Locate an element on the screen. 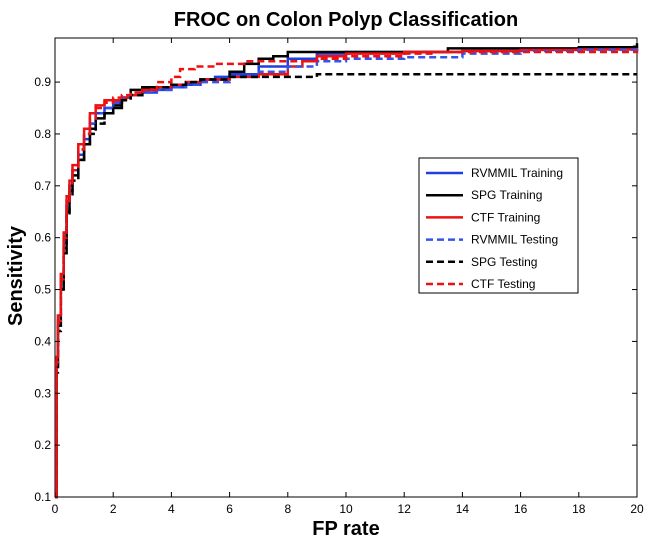  x-tick-label: 20 is located at coordinates (637, 509).